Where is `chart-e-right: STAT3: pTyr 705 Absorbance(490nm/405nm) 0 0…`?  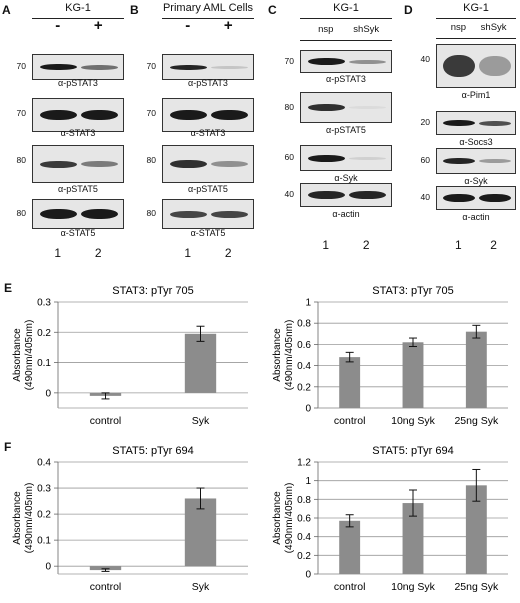
chart-e-right: STAT3: pTyr 705 Absorbance(490nm/405nm) 0 0… is located at coordinates (390, 356).